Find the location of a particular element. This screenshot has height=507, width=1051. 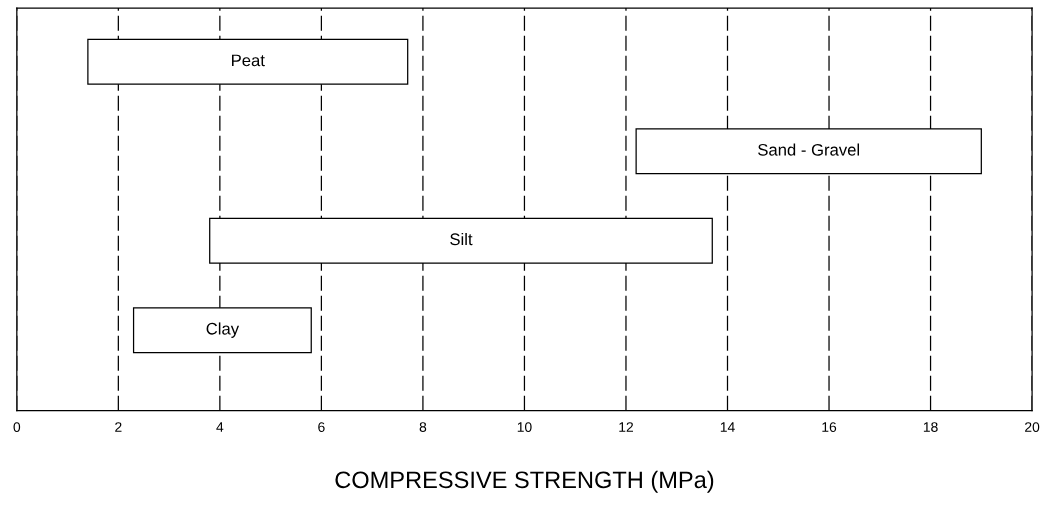

x-tick-label: 6 is located at coordinates (321, 427).